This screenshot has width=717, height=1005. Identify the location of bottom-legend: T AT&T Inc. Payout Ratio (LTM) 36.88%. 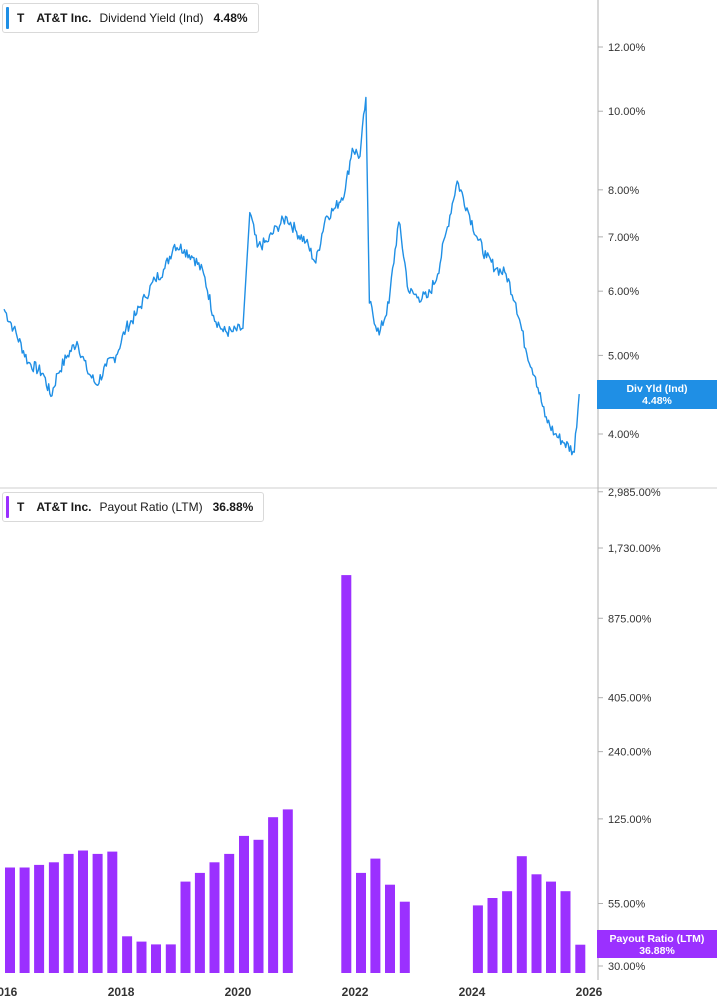
(133, 507).